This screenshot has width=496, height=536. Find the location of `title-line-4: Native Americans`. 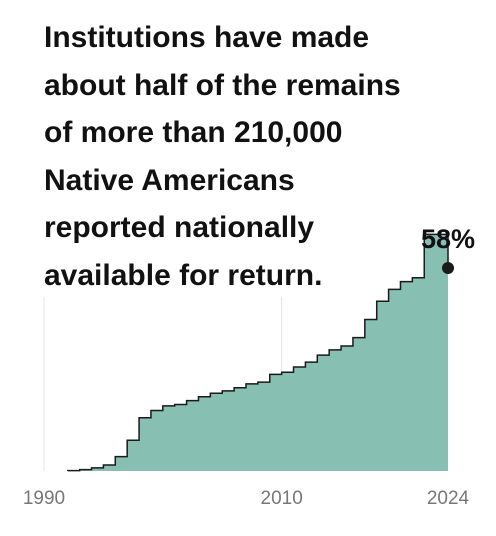

title-line-4: Native Americans is located at coordinates (169, 180).